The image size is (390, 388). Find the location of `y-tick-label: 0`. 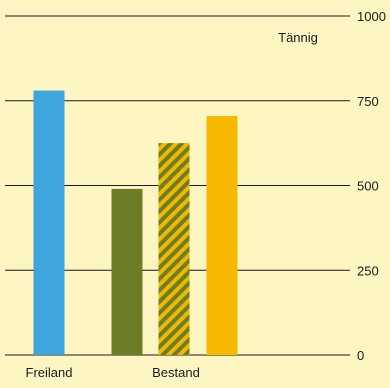

y-tick-label: 0 is located at coordinates (360, 355).